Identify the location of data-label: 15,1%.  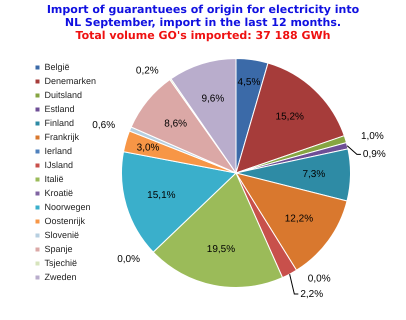
(161, 195).